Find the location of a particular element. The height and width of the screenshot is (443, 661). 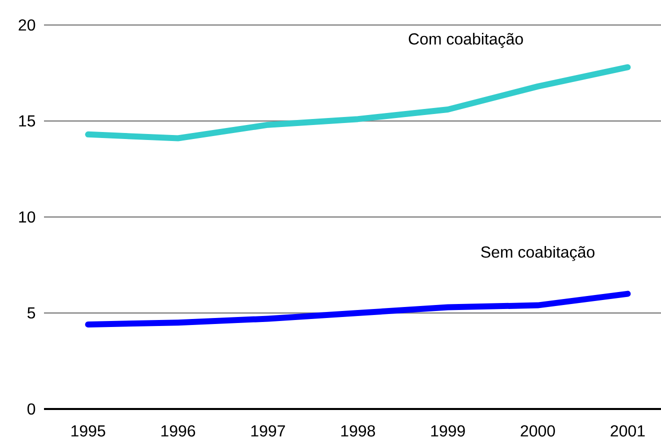

text: Sem coabitação is located at coordinates (537, 253).